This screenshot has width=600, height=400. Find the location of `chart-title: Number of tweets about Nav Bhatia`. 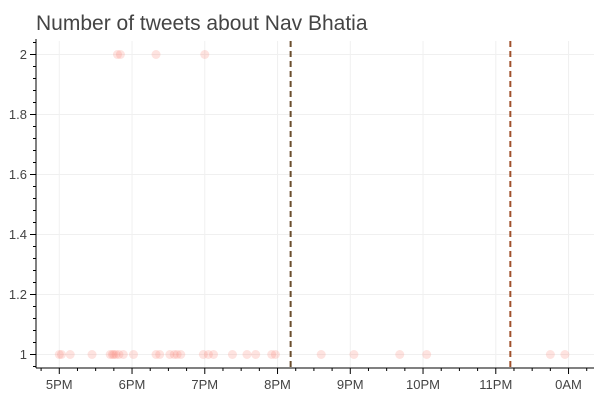

chart-title: Number of tweets about Nav Bhatia is located at coordinates (202, 23).